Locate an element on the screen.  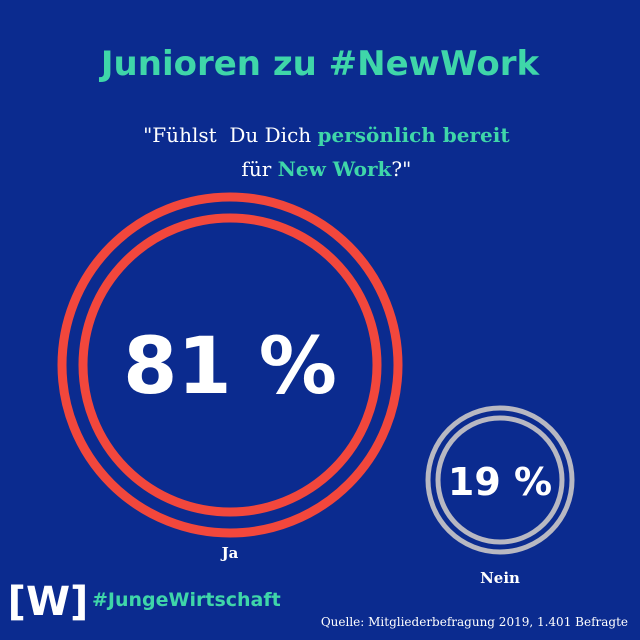
title: Junioren zu #NewWork is located at coordinates (320, 64).